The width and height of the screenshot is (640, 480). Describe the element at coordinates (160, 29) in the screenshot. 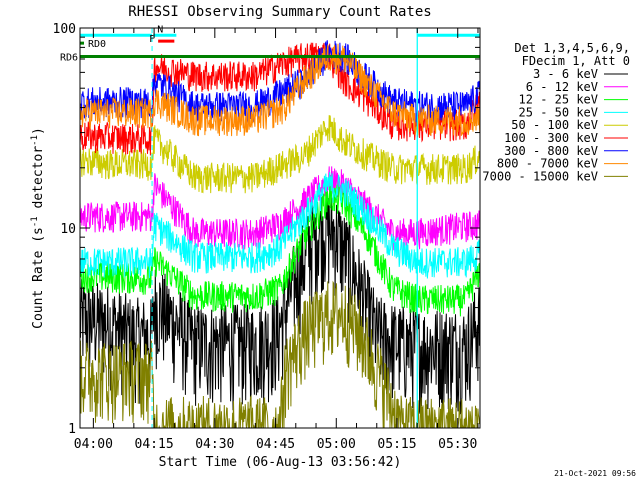

I see `night-flag-label: N` at that location.